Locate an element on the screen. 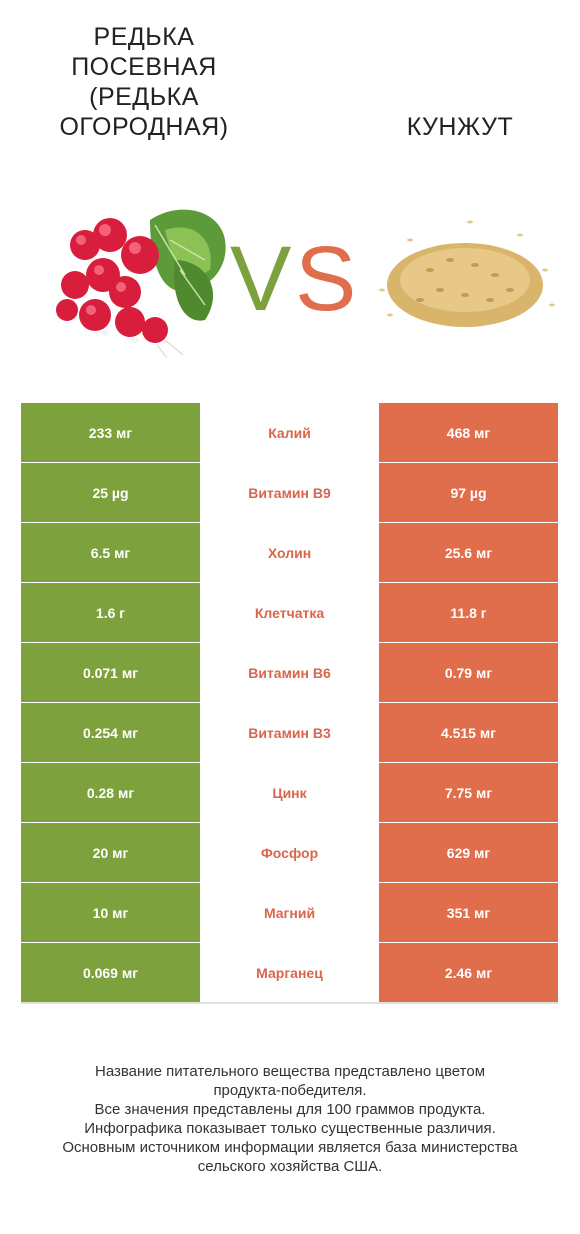 The image size is (580, 1234). table-row: 233 мг Калий 468 мг is located at coordinates (289, 433).